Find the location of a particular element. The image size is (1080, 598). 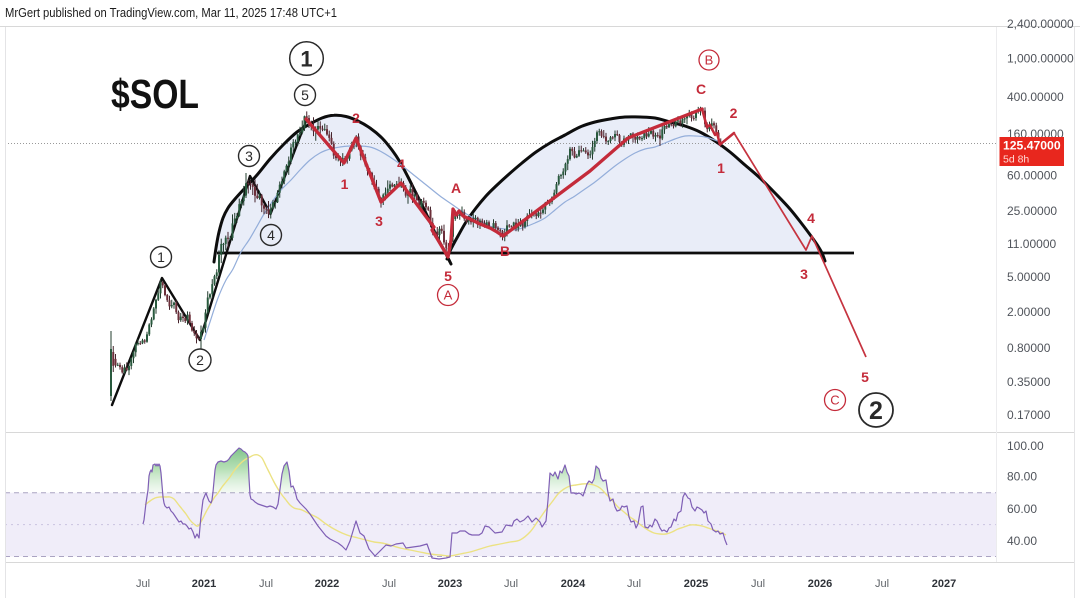

svg-text: 2022 is located at coordinates (327, 584).